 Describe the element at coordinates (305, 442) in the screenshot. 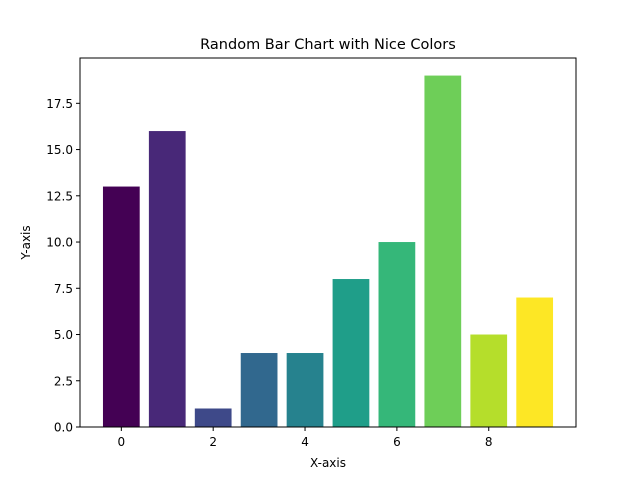

I see `x-tick-label: 4` at that location.